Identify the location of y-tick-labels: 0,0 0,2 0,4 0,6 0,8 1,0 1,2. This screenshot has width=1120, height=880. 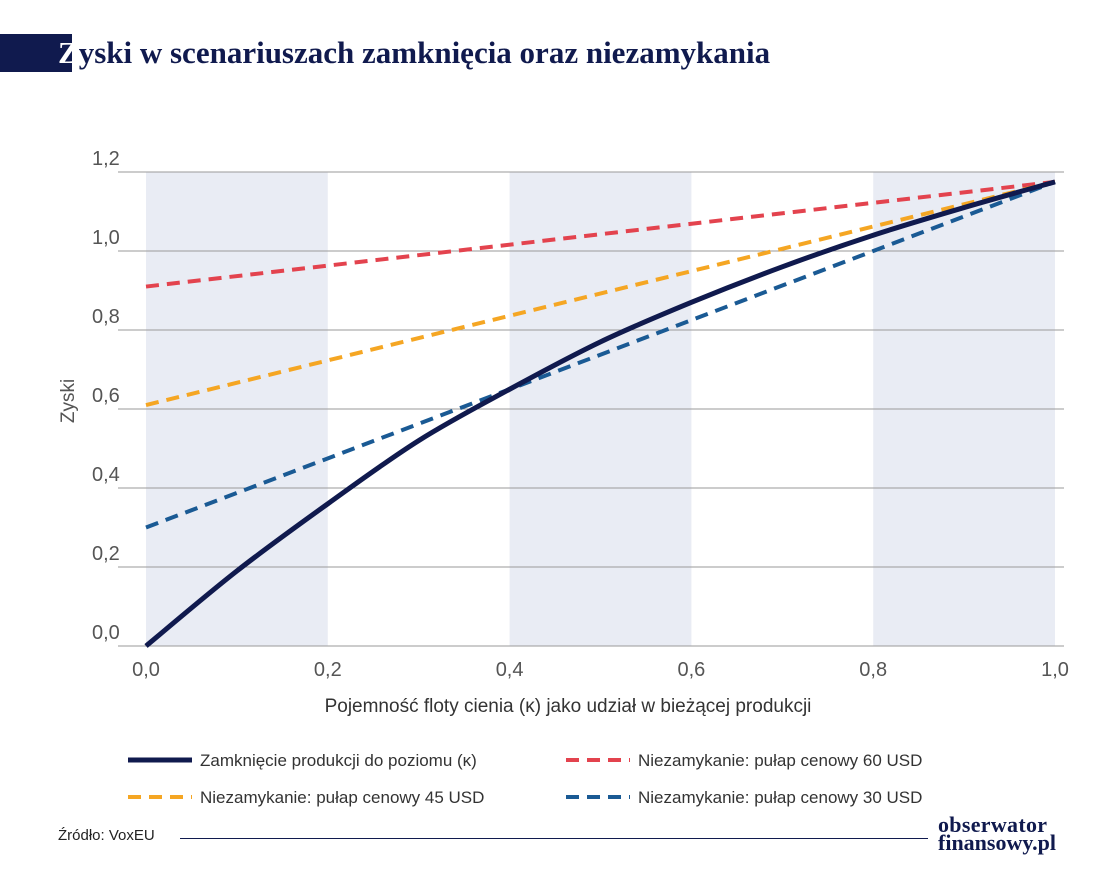
(106, 396).